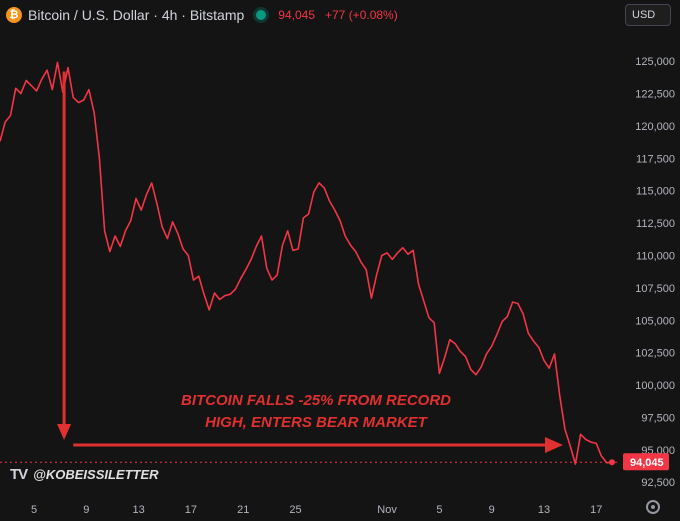  What do you see at coordinates (655, 256) in the screenshot?
I see `y-tick-label: 110,000` at bounding box center [655, 256].